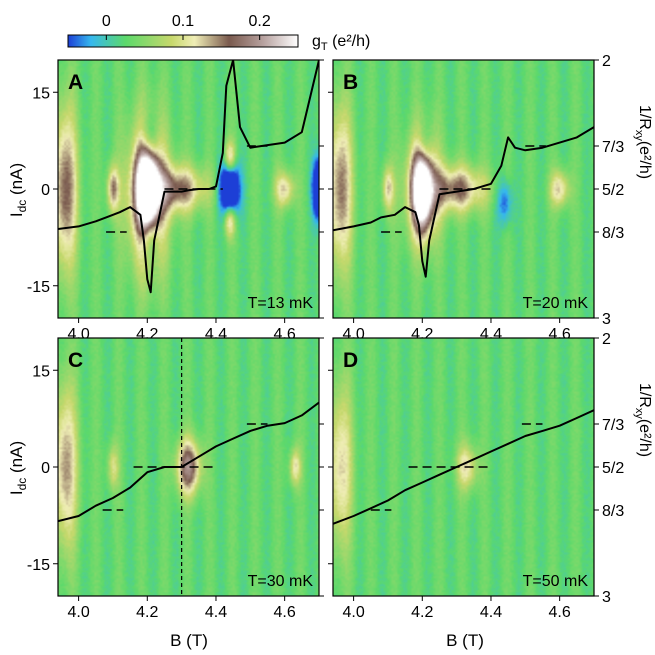 This screenshot has width=655, height=655. What do you see at coordinates (183, 21) in the screenshot?
I see `colorbar-tick-label: 0.1` at bounding box center [183, 21].